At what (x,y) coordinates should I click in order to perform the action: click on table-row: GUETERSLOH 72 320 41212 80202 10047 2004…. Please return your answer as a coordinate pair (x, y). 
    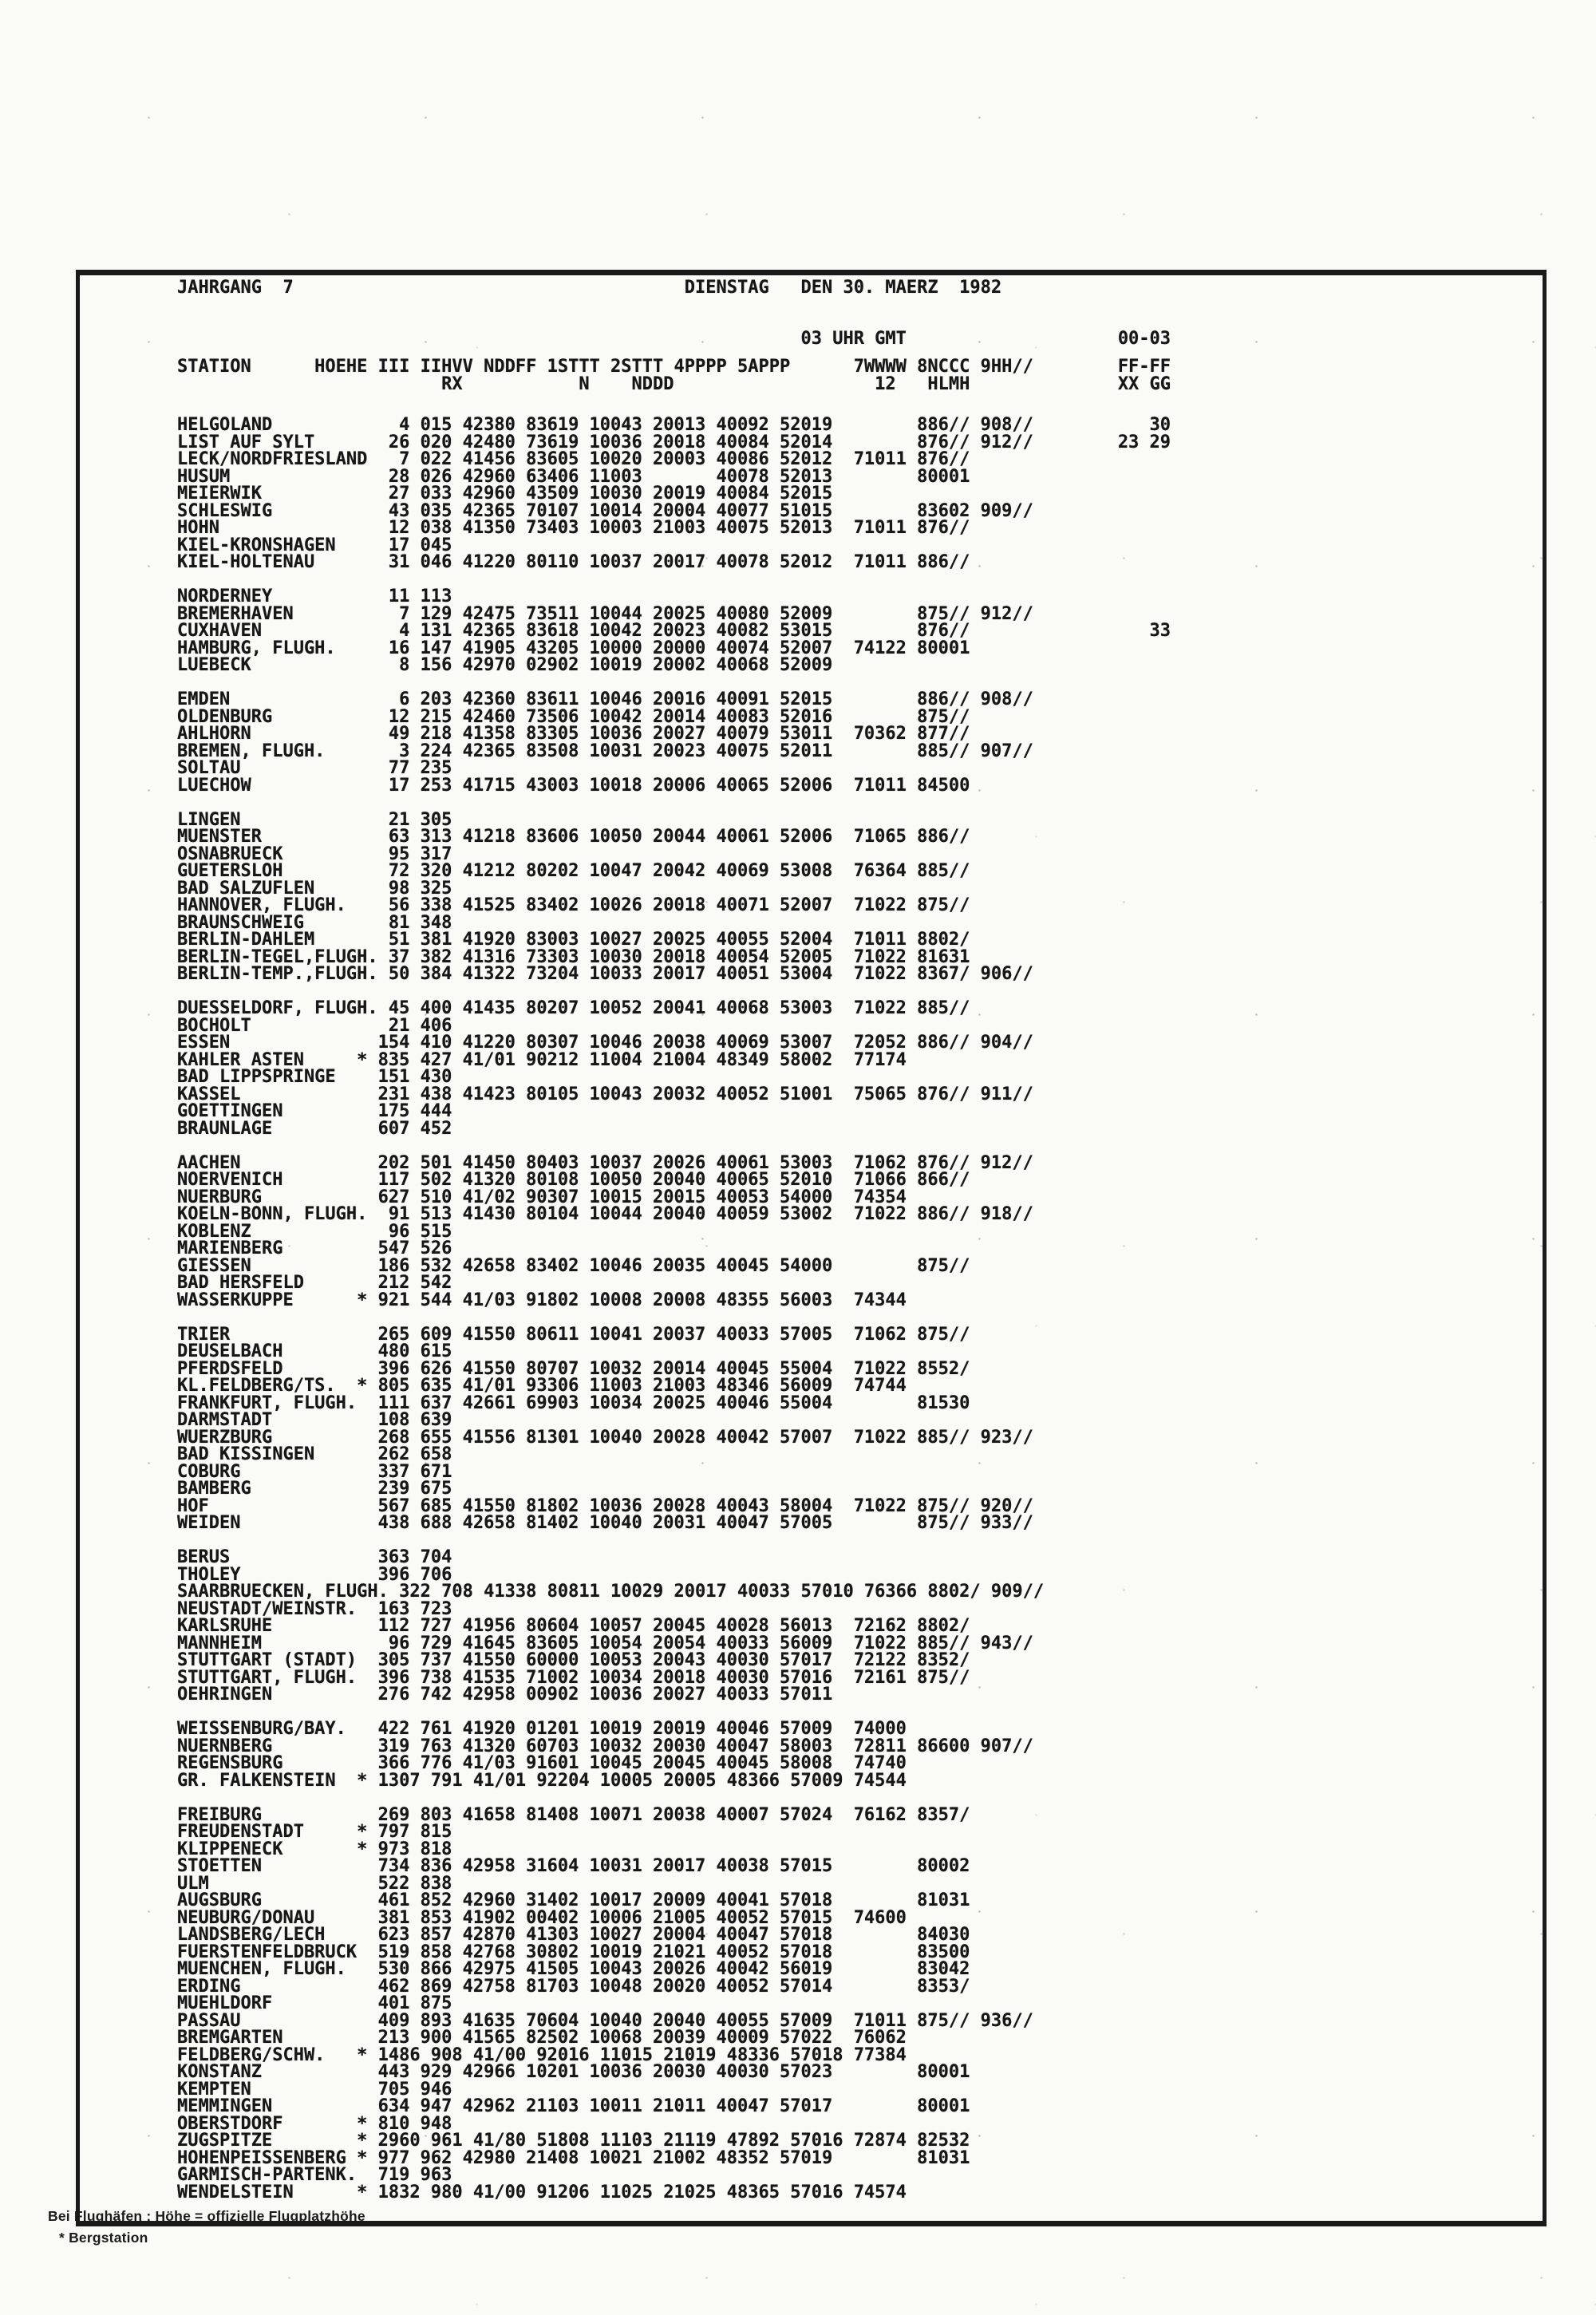
    Looking at the image, I should click on (573, 871).